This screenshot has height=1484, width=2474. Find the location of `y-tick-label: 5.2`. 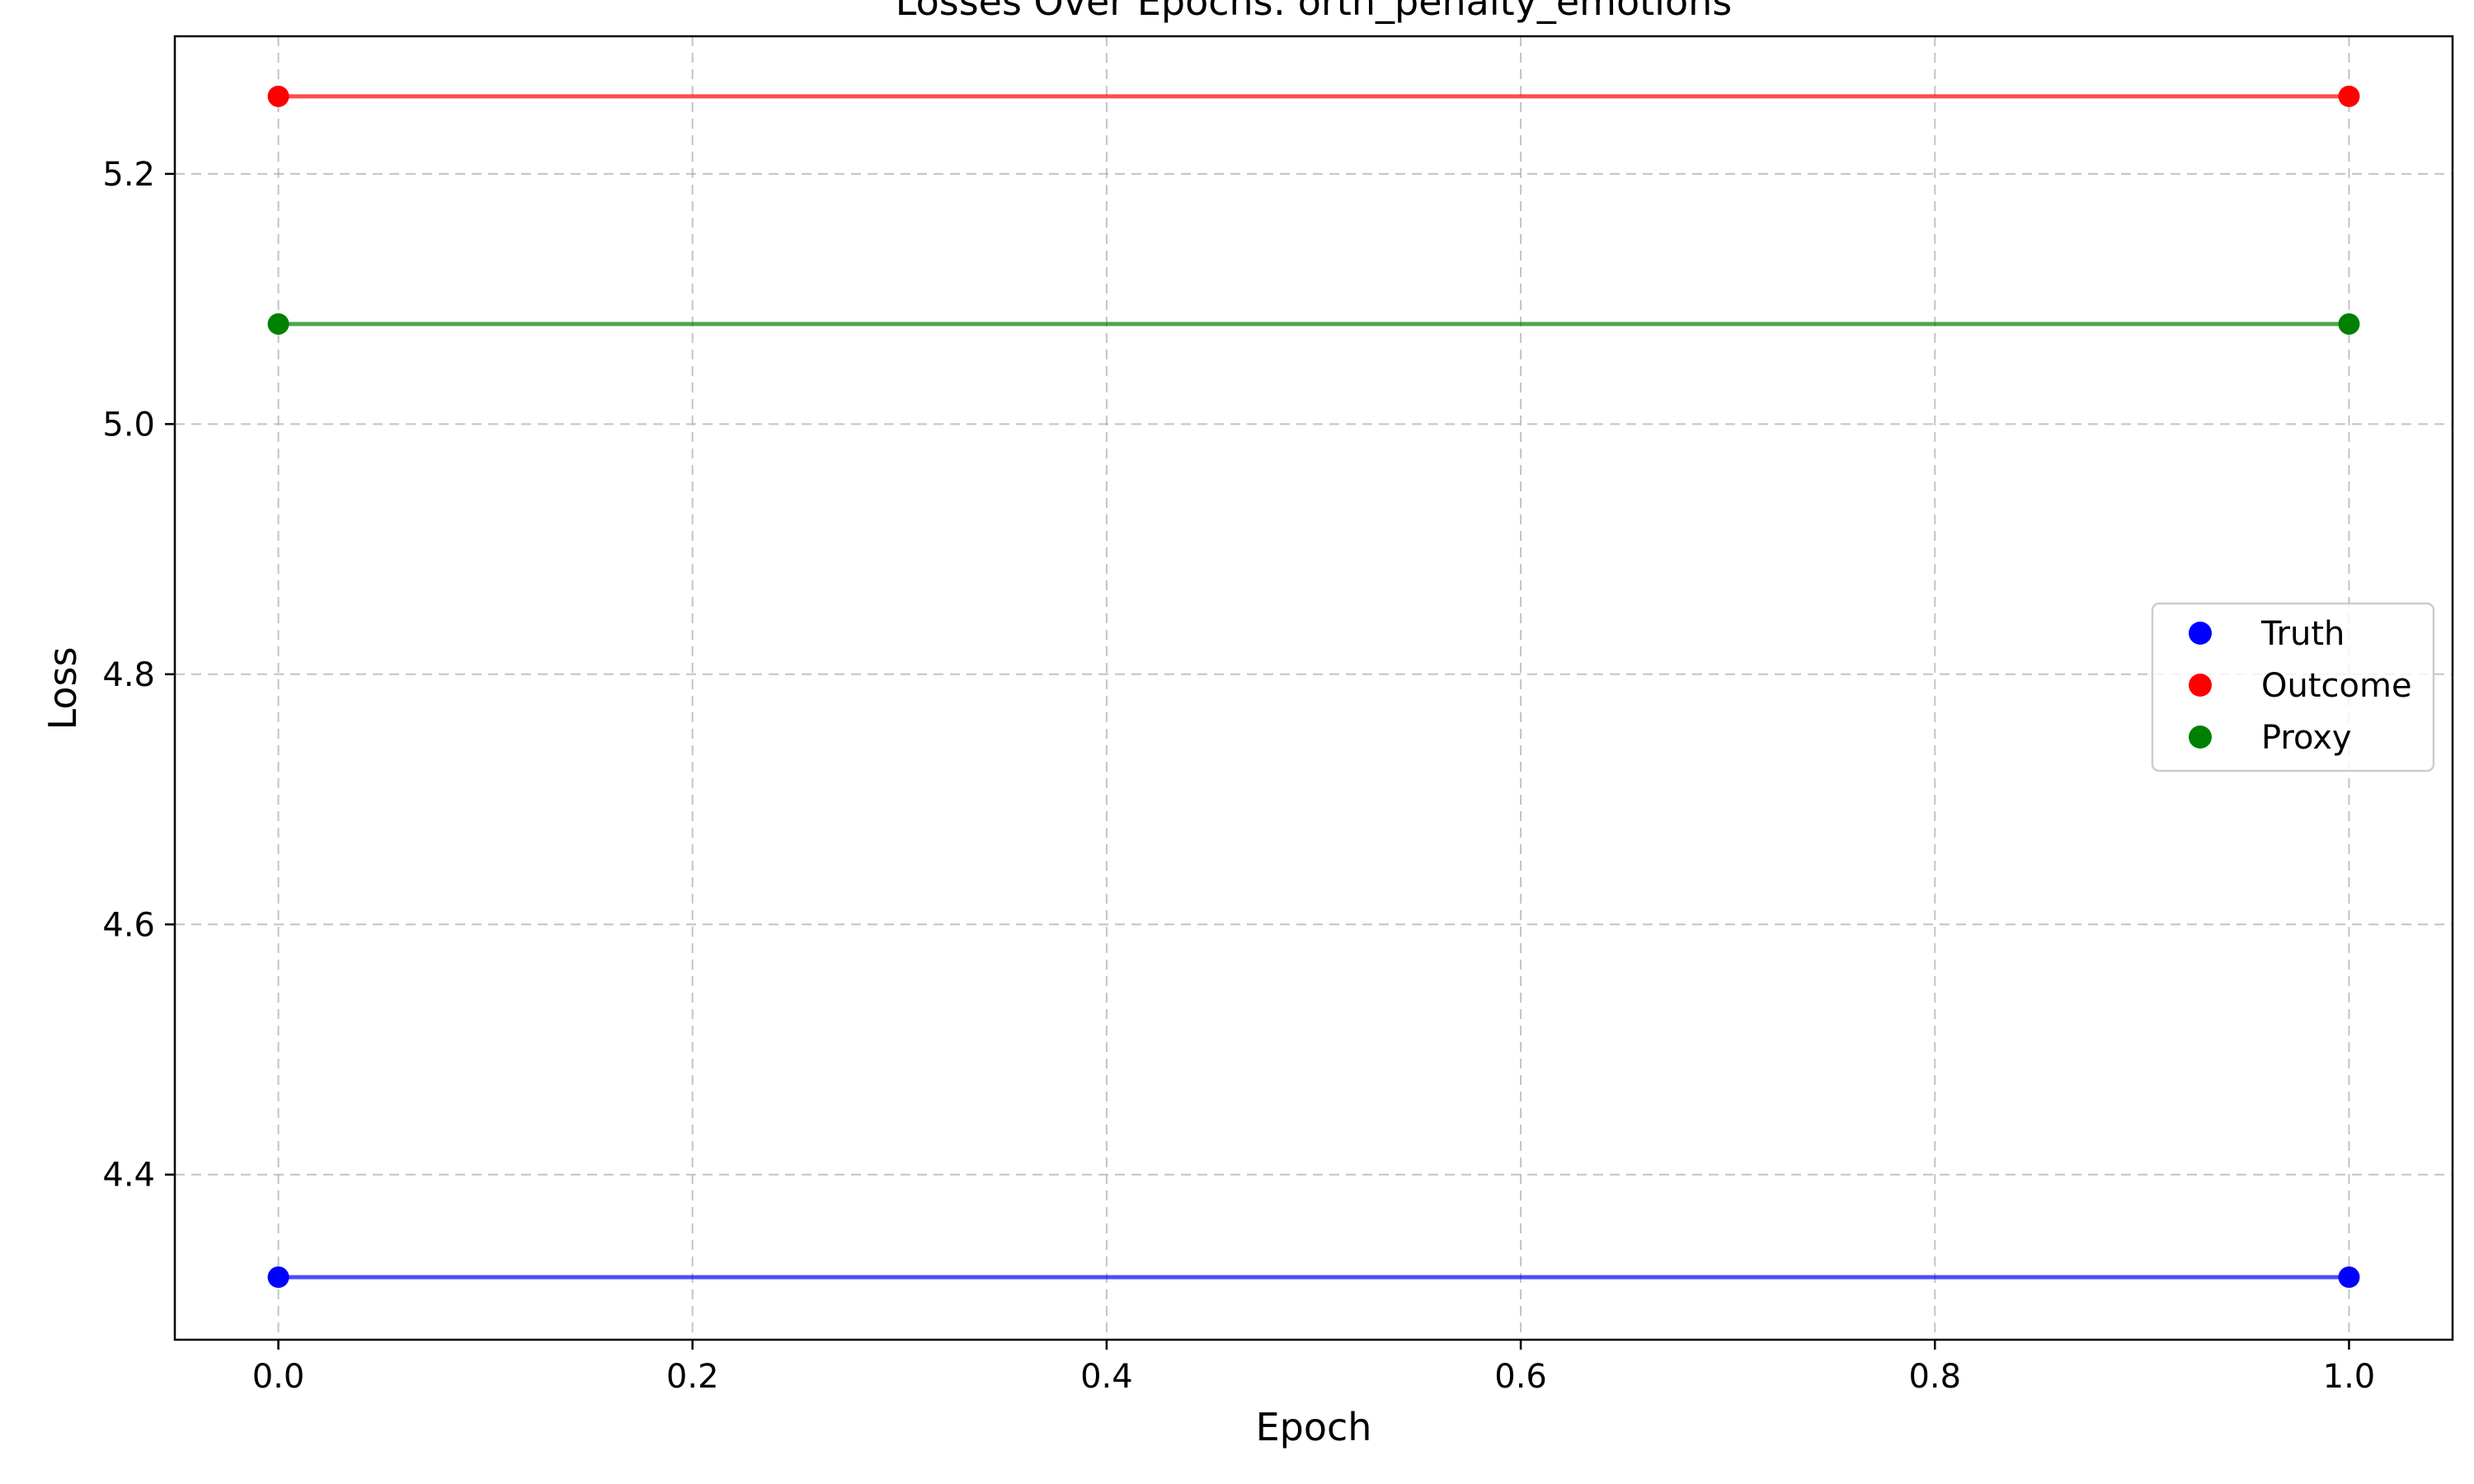

y-tick-label: 5.2 is located at coordinates (128, 175).